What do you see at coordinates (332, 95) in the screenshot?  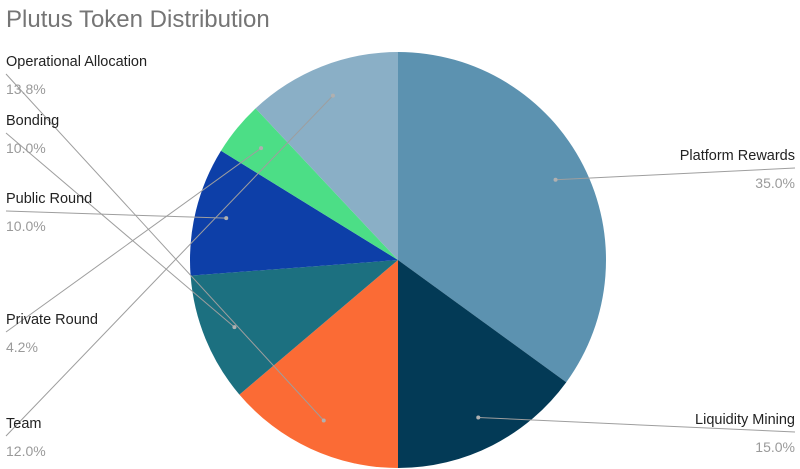 I see `leader-dot-team` at bounding box center [332, 95].